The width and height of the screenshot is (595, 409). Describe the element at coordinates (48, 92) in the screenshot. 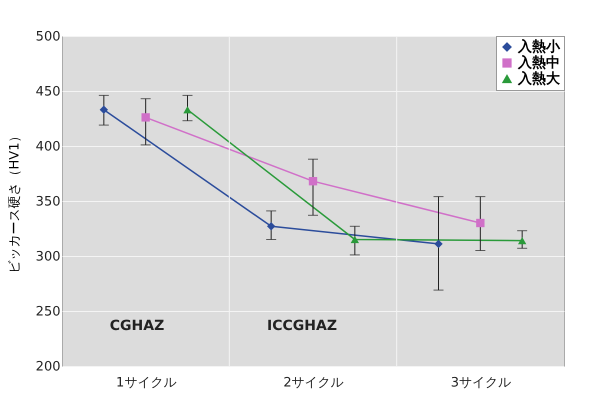

I see `y-tick-label: 450` at that location.